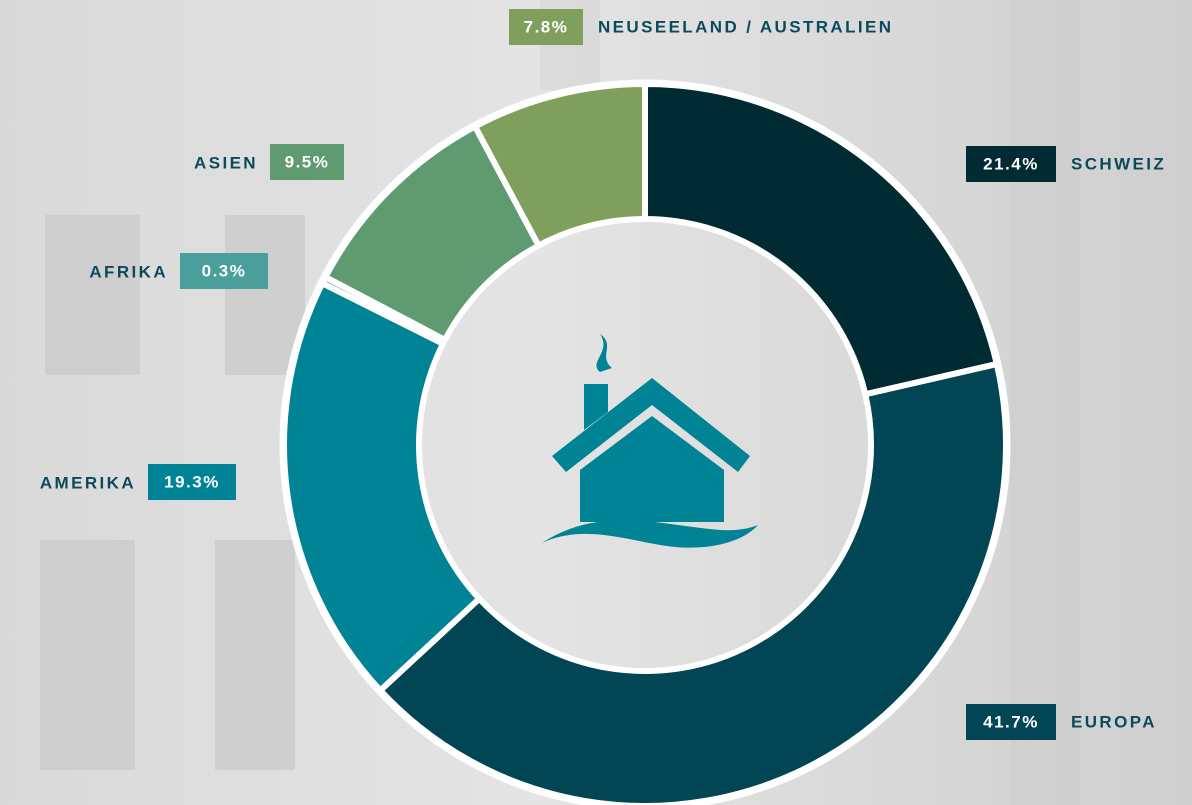 Image resolution: width=1192 pixels, height=805 pixels. Describe the element at coordinates (226, 162) in the screenshot. I see `category-label: ASIEN` at that location.